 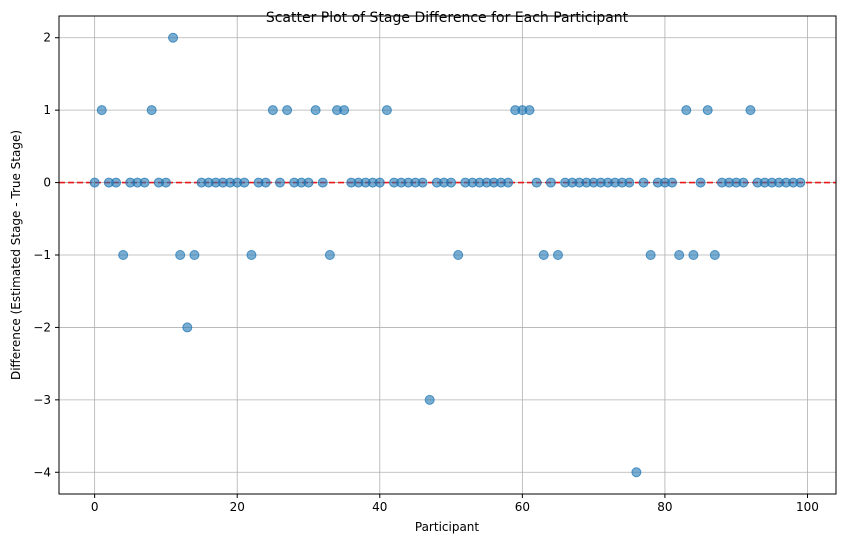 I want to click on y-axis: −4 −3 −2 −1 0 1 2, so click(x=46, y=255).